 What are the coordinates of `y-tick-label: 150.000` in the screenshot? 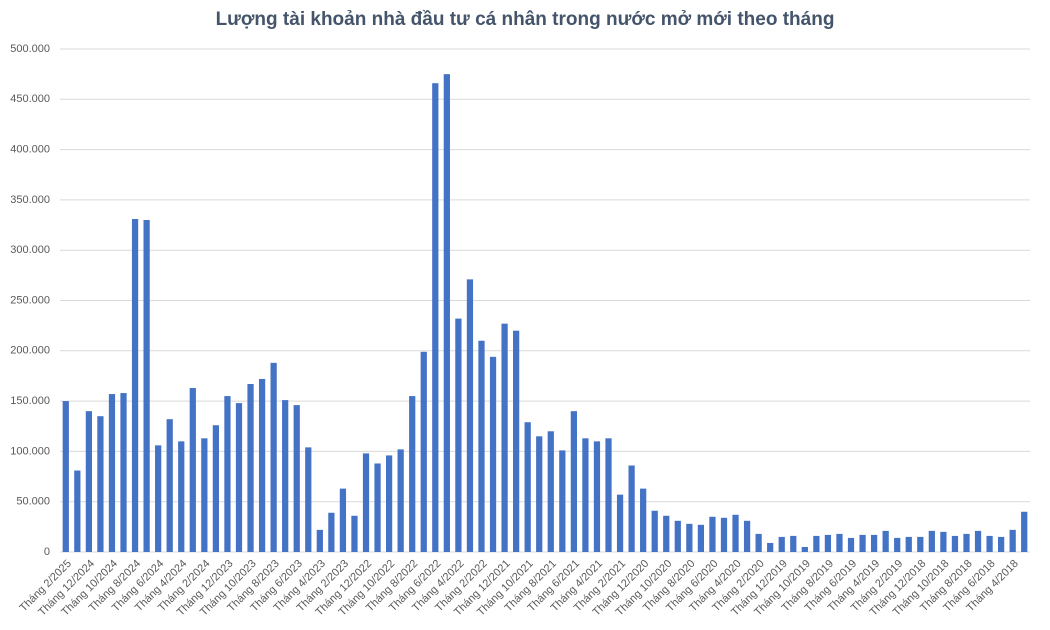 It's located at (30, 401).